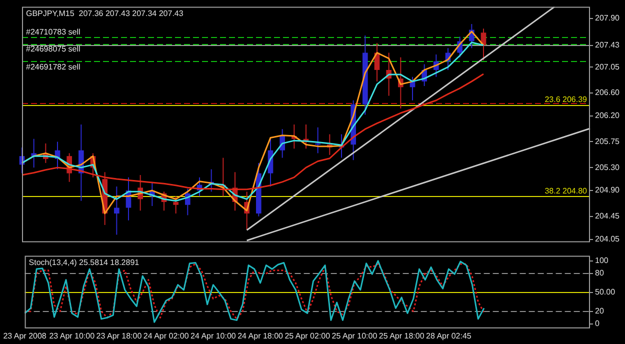  What do you see at coordinates (213, 335) in the screenshot?
I see `x-tick-label: 24 Apr 10:00` at bounding box center [213, 335].